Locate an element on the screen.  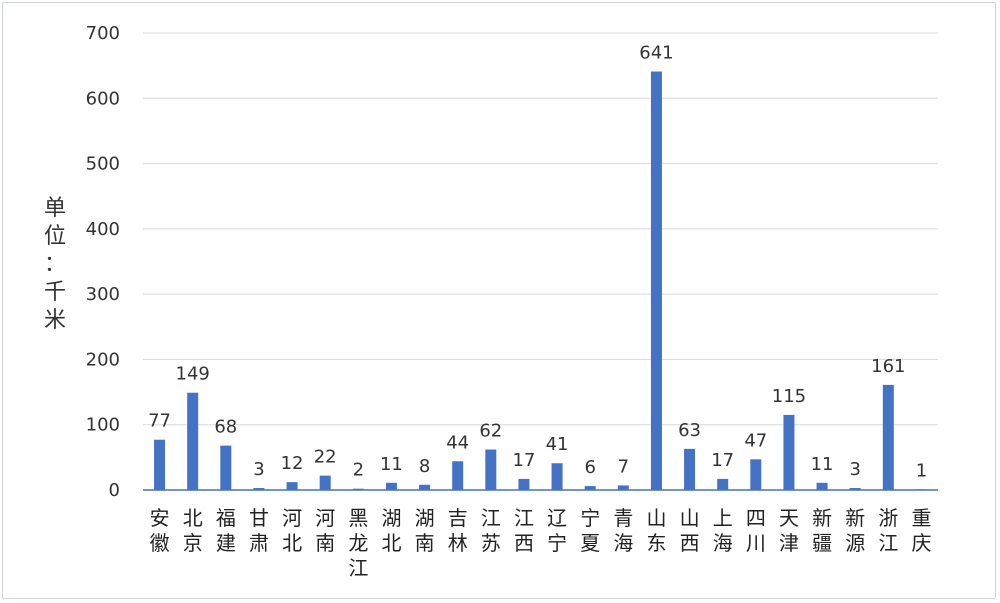
category-label: 宁夏 is located at coordinates (590, 530).